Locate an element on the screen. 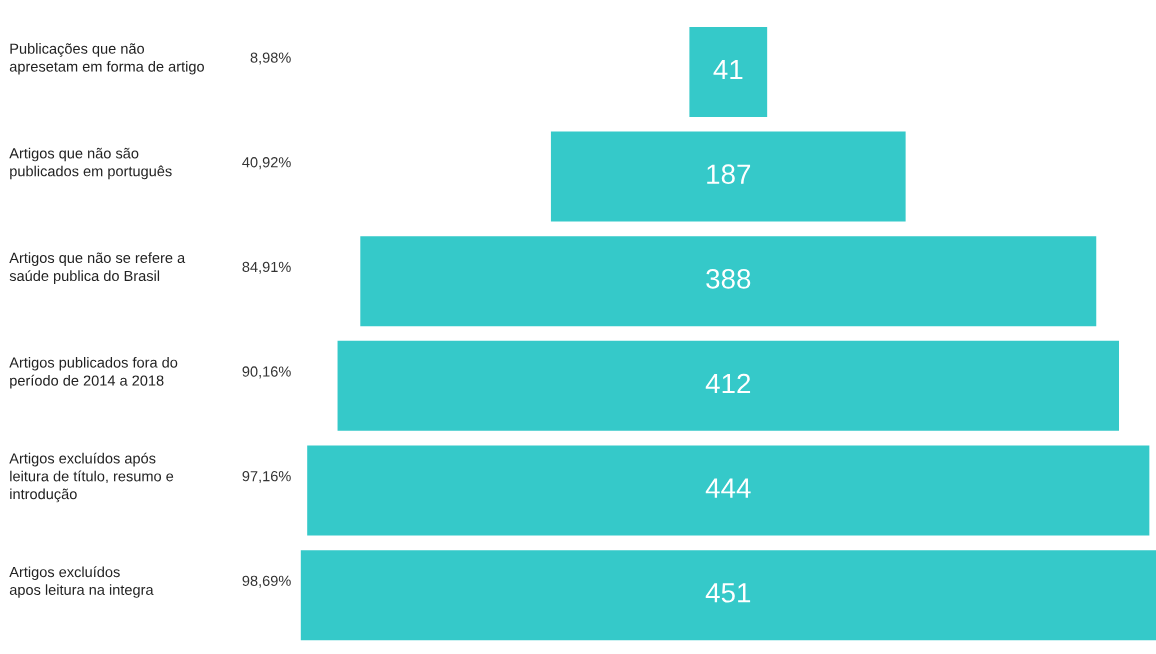  category-label: Artigos publicados fora do período de 2014 a 2018 is located at coordinates (93, 372).